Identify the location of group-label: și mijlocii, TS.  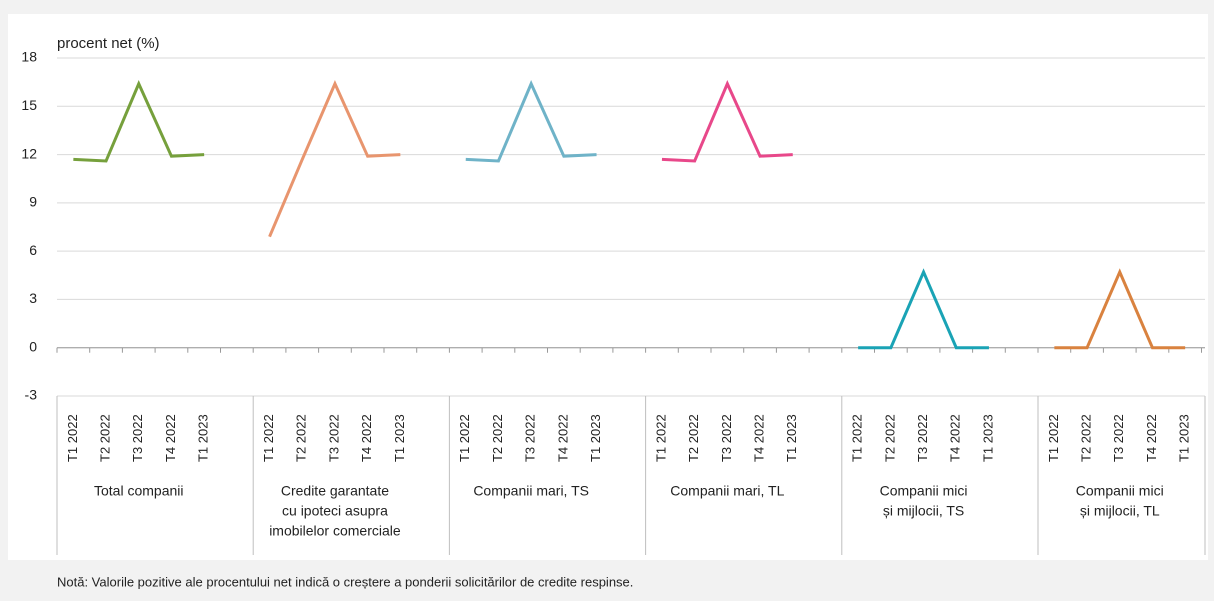
(923, 511).